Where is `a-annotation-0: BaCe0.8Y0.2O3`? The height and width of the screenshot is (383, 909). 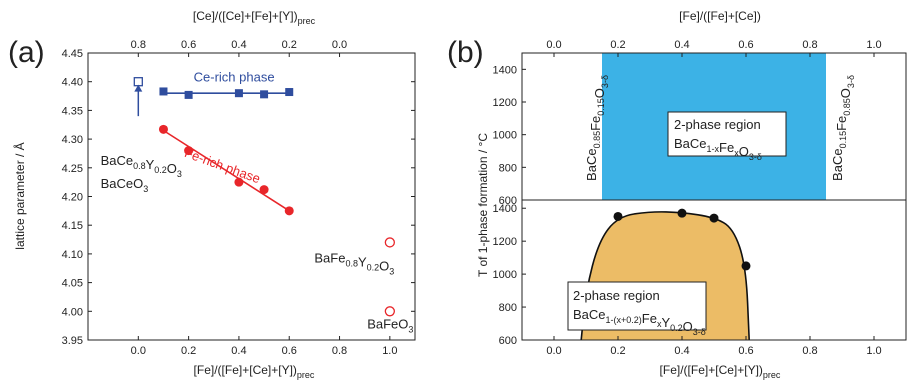 a-annotation-0: BaCe0.8Y0.2O3 is located at coordinates (141, 166).